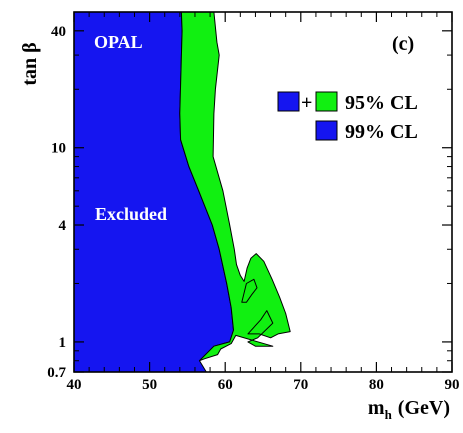 This screenshot has height=433, width=463. Describe the element at coordinates (300, 385) in the screenshot. I see `x-tick-label: 70` at that location.